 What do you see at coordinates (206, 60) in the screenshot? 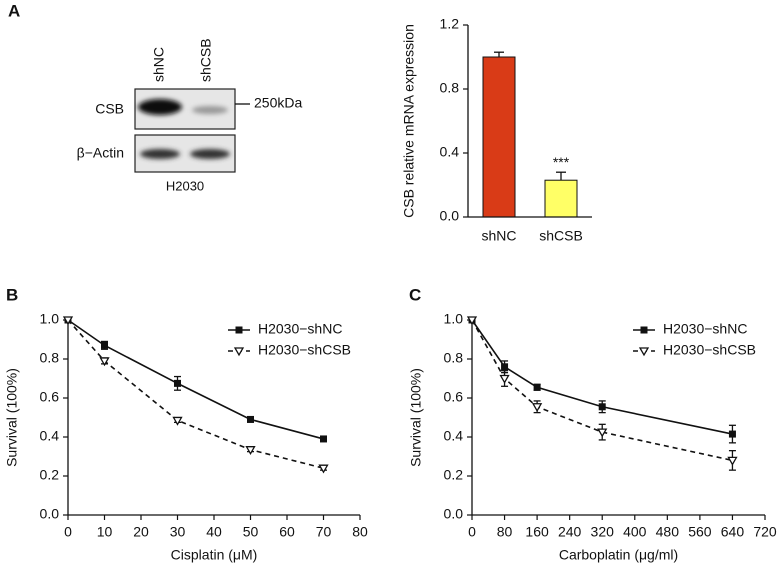
I see `lane-label: shCSB` at bounding box center [206, 60].